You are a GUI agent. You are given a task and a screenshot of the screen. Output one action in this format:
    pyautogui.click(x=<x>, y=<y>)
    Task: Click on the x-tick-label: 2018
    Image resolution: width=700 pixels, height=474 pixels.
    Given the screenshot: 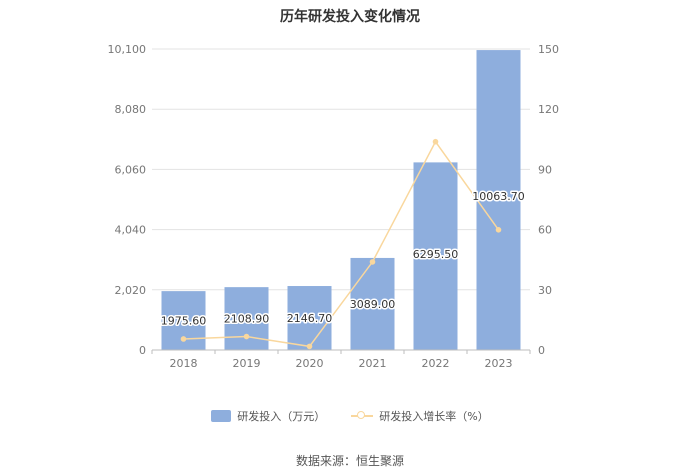 What is the action you would take?
    pyautogui.click(x=184, y=363)
    